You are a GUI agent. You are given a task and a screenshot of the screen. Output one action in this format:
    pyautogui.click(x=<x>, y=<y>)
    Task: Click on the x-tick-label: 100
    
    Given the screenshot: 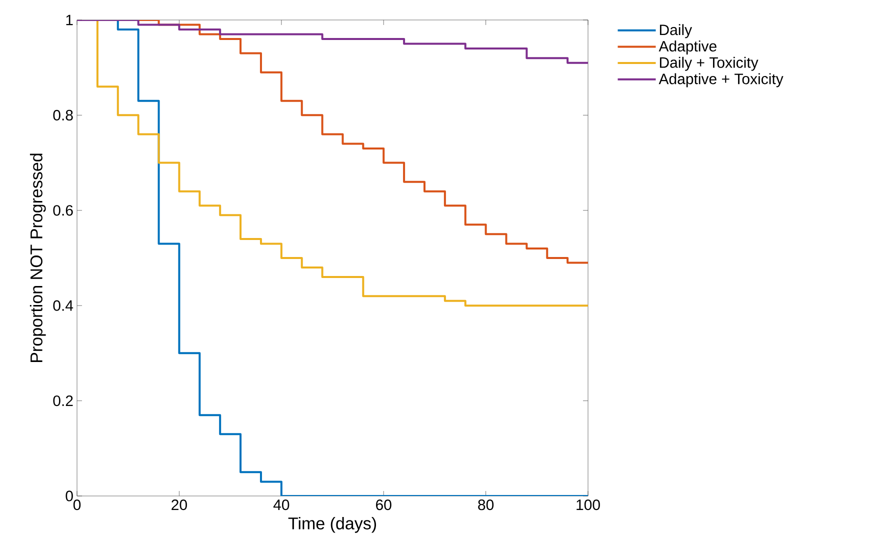 What is the action you would take?
    pyautogui.click(x=588, y=505)
    